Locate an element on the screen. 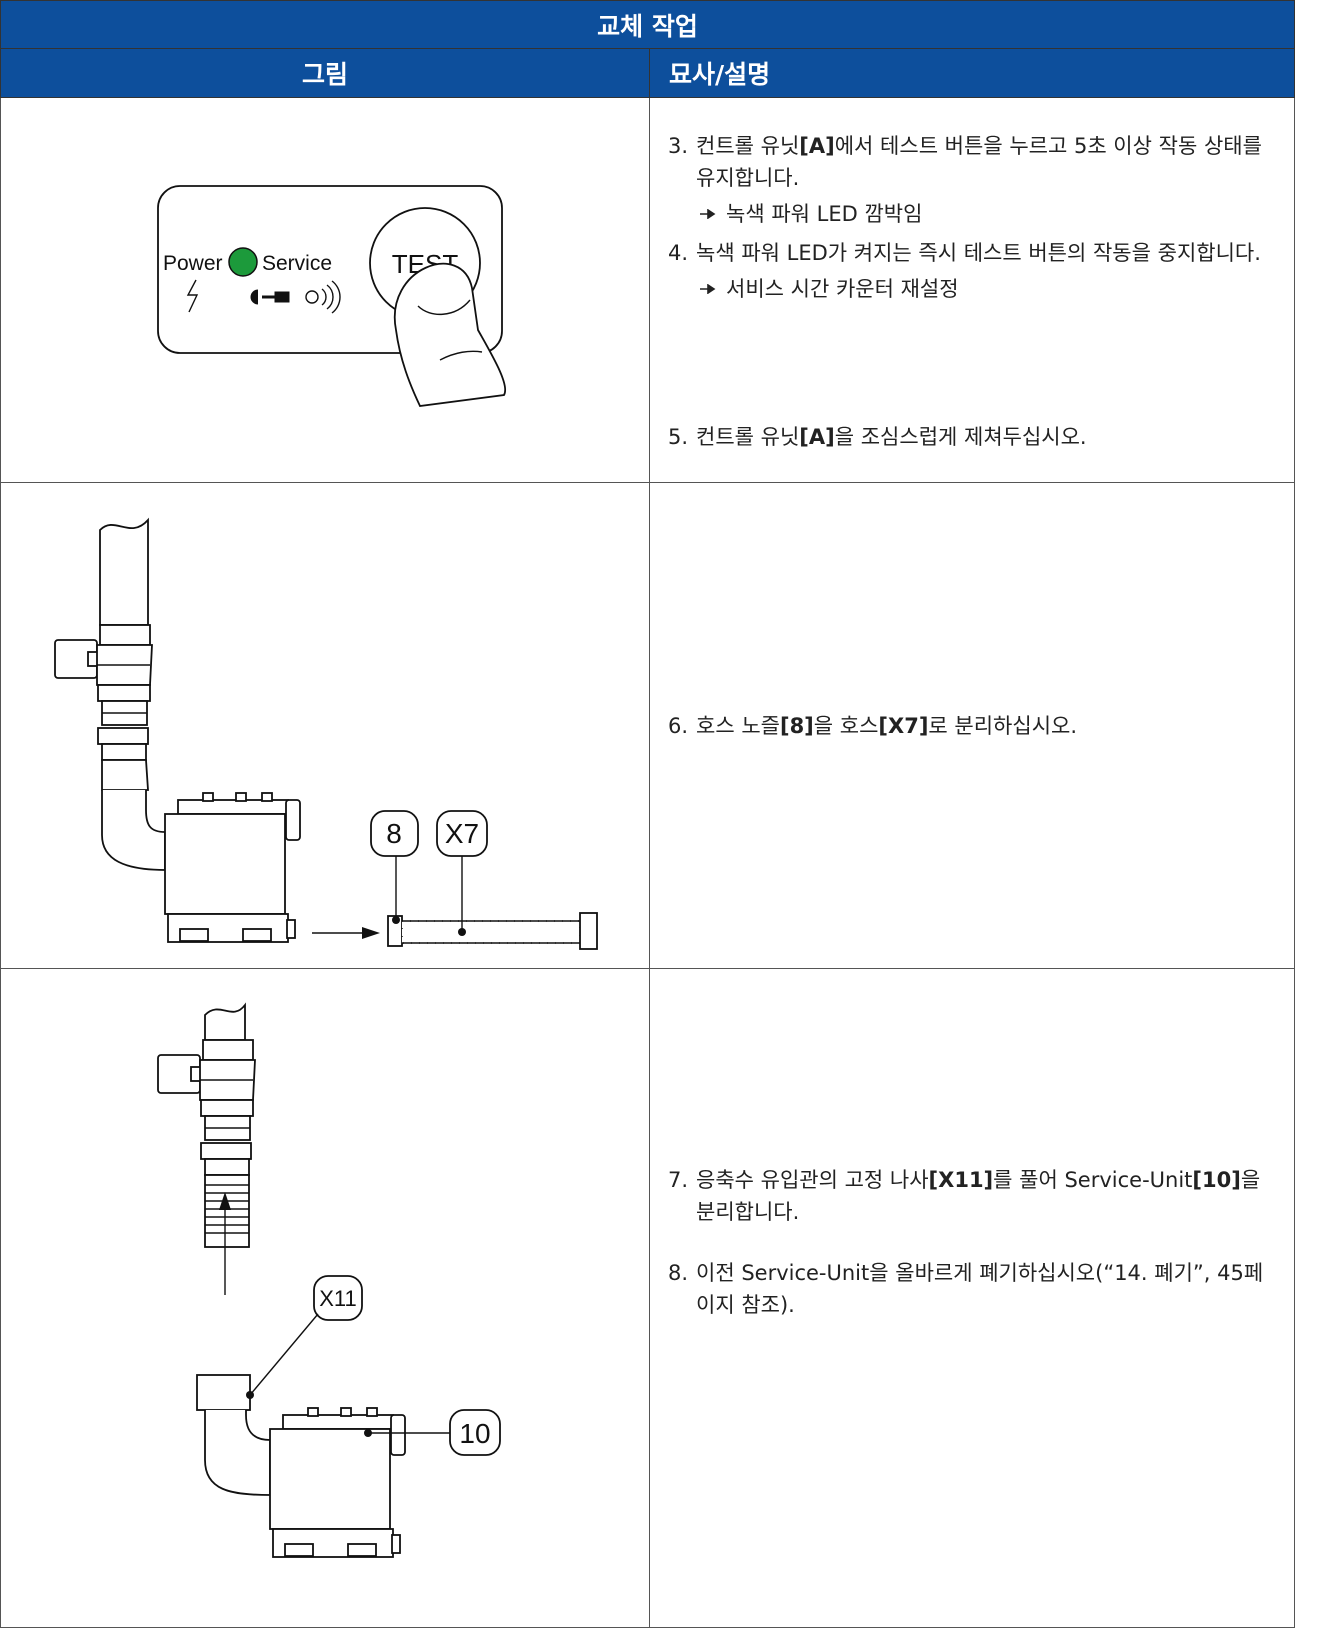 This screenshot has height=1628, width=1330. column-header: 묘사/설명 is located at coordinates (972, 73).